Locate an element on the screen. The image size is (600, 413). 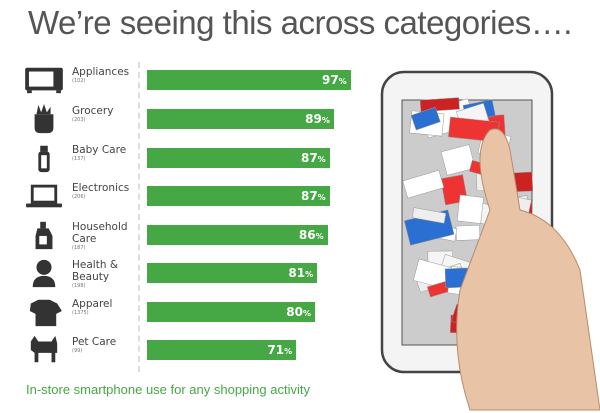
bar-value-label: 80% is located at coordinates (298, 312).